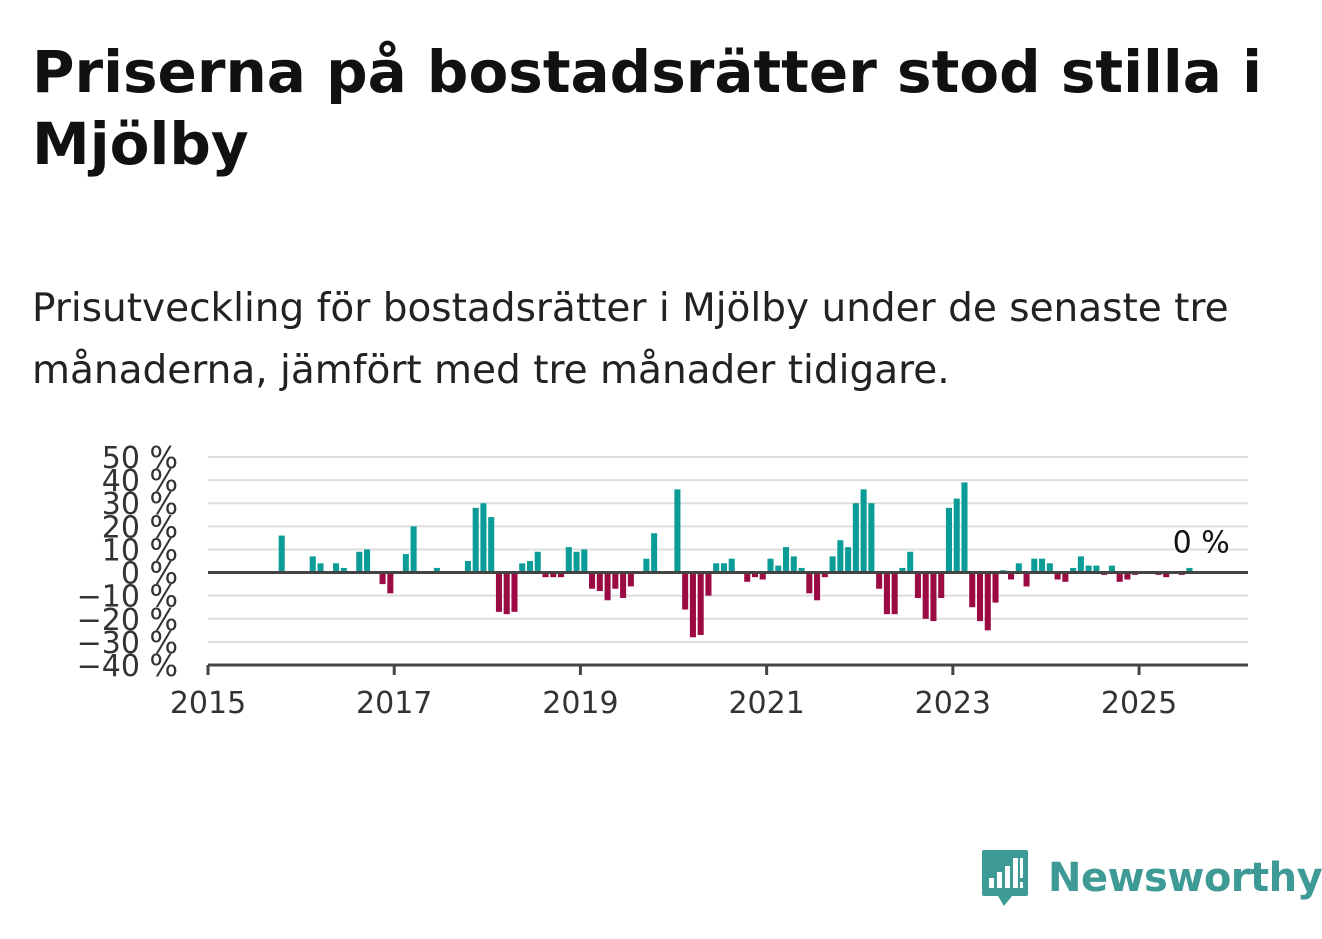  What do you see at coordinates (149, 574) in the screenshot?
I see `y-tick-label: 0 %` at bounding box center [149, 574].